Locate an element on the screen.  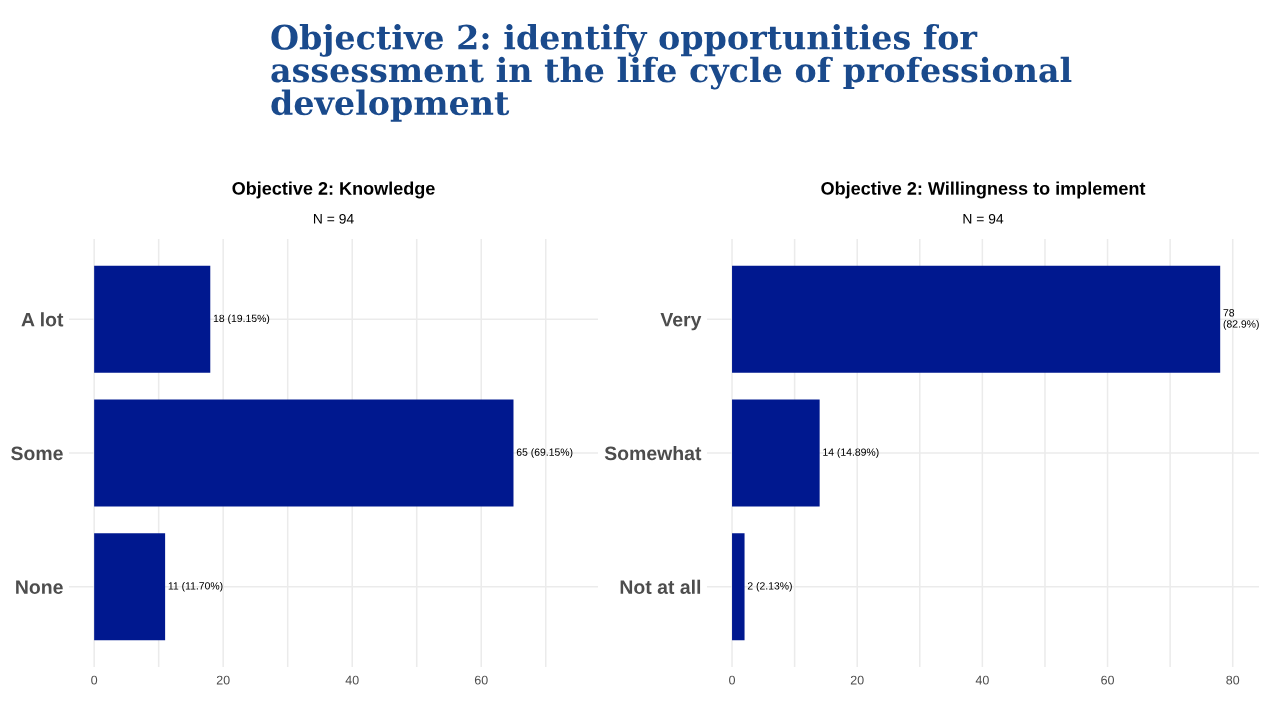
data-label: 65 (69.15%) is located at coordinates (544, 453).